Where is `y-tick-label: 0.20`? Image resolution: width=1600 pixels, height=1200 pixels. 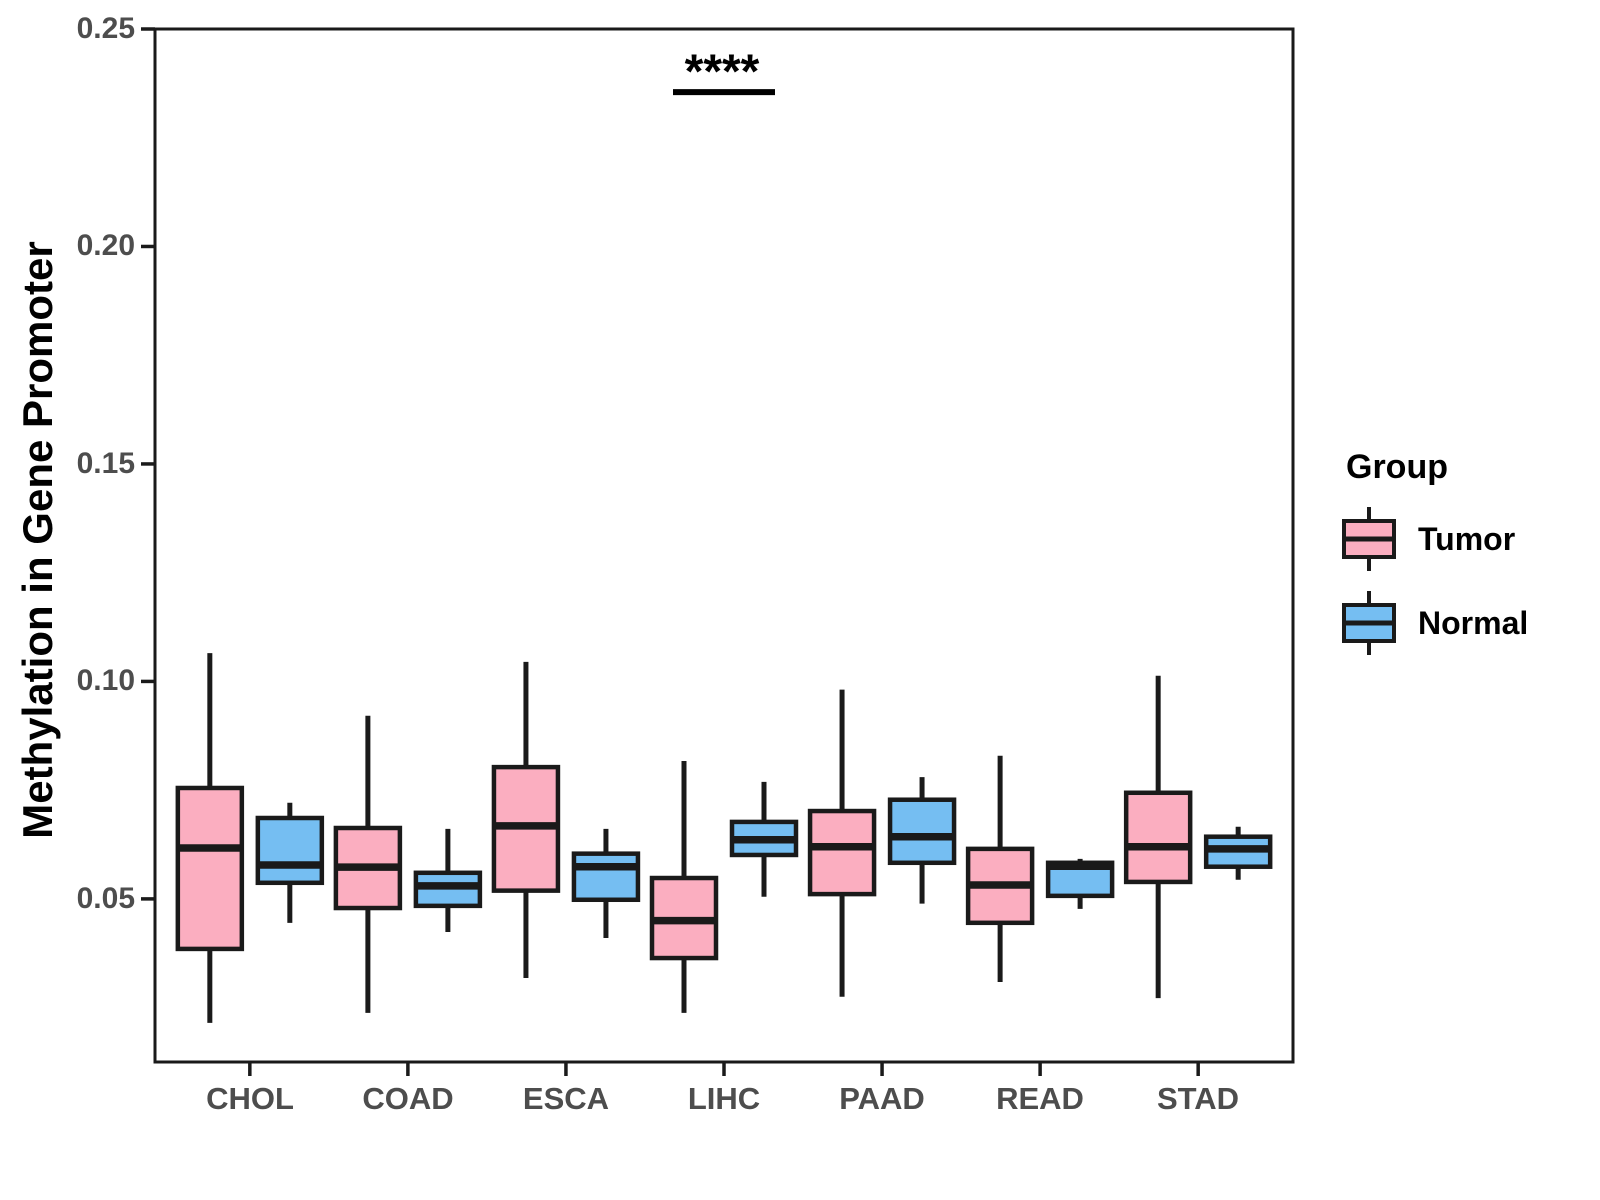 y-tick-label: 0.20 is located at coordinates (105, 245).